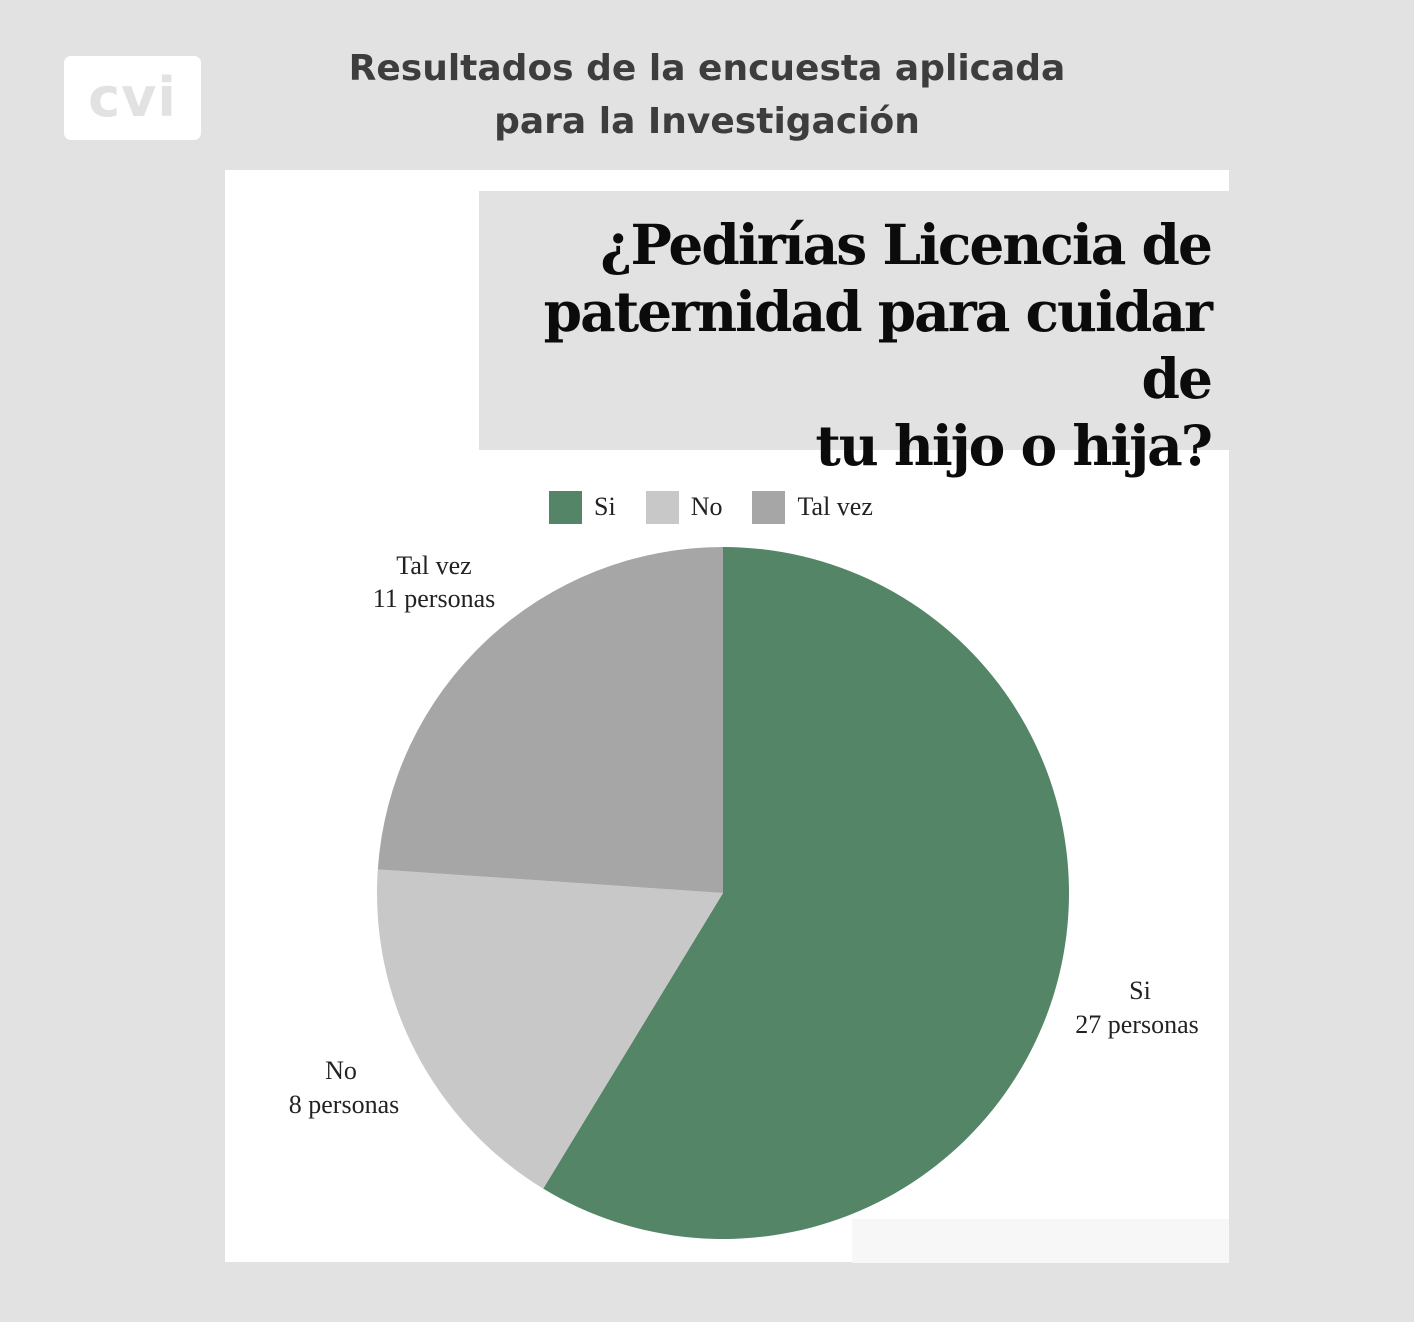  I want to click on pie-slice-no, so click(550, 1029).